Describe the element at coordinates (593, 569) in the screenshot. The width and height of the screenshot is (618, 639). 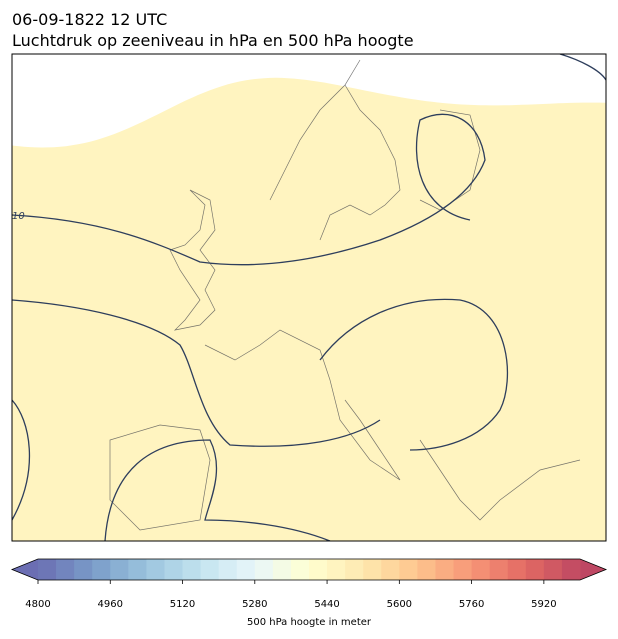
I see `colorbar-extend-high` at that location.